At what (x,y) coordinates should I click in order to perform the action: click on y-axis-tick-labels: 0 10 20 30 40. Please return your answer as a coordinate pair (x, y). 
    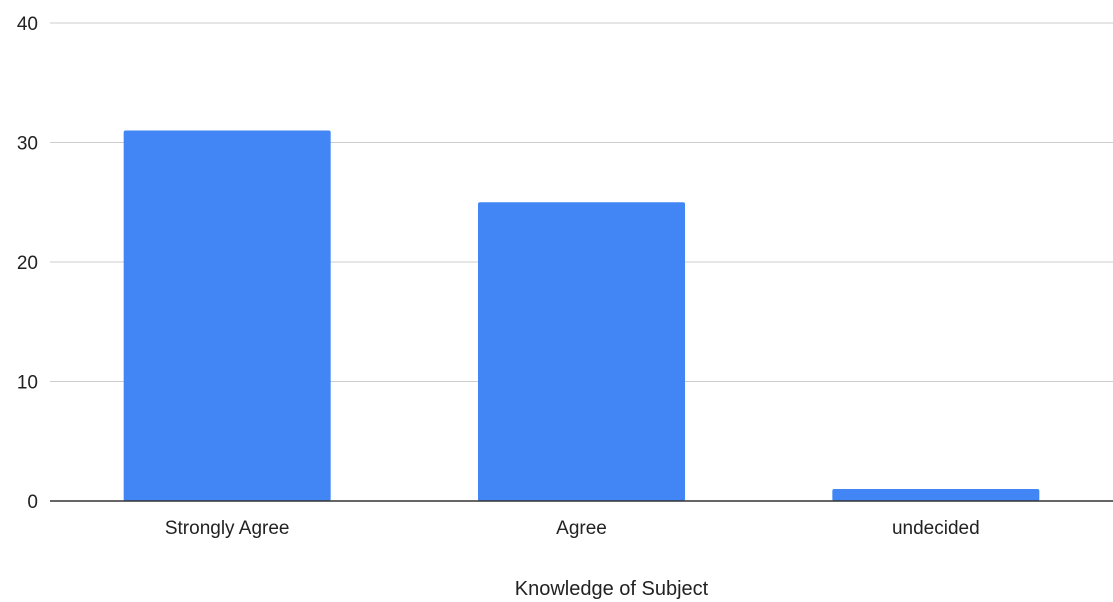
    Looking at the image, I should click on (27, 263).